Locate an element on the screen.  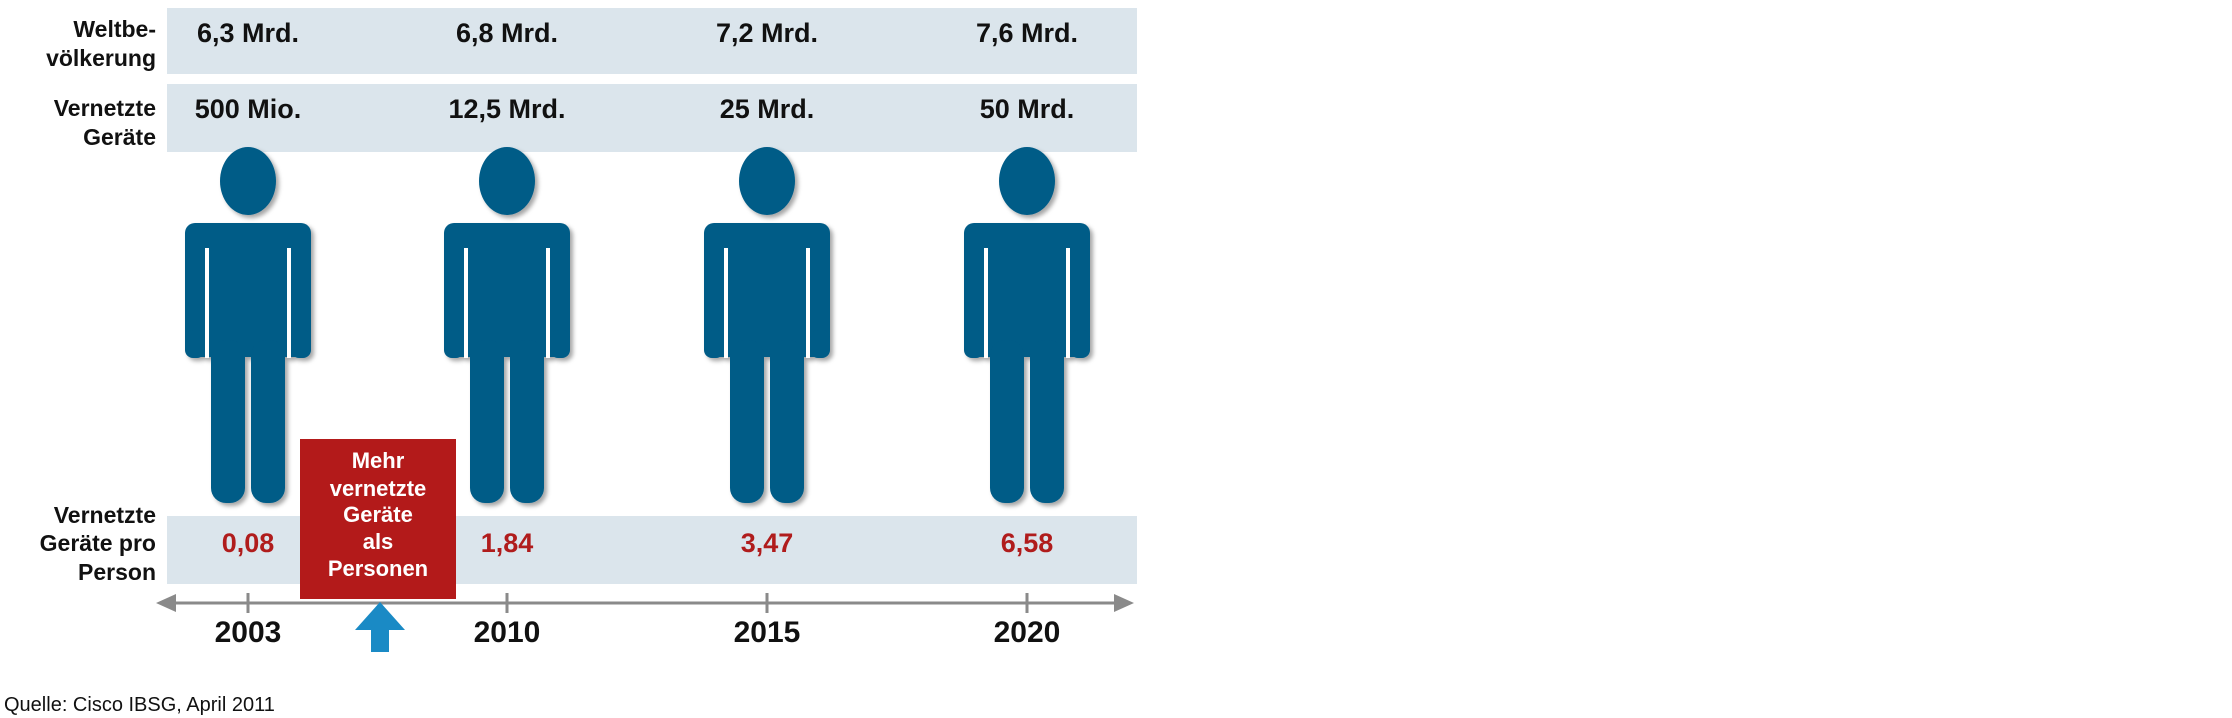
callout-line-2: vernetzte is located at coordinates (378, 488).